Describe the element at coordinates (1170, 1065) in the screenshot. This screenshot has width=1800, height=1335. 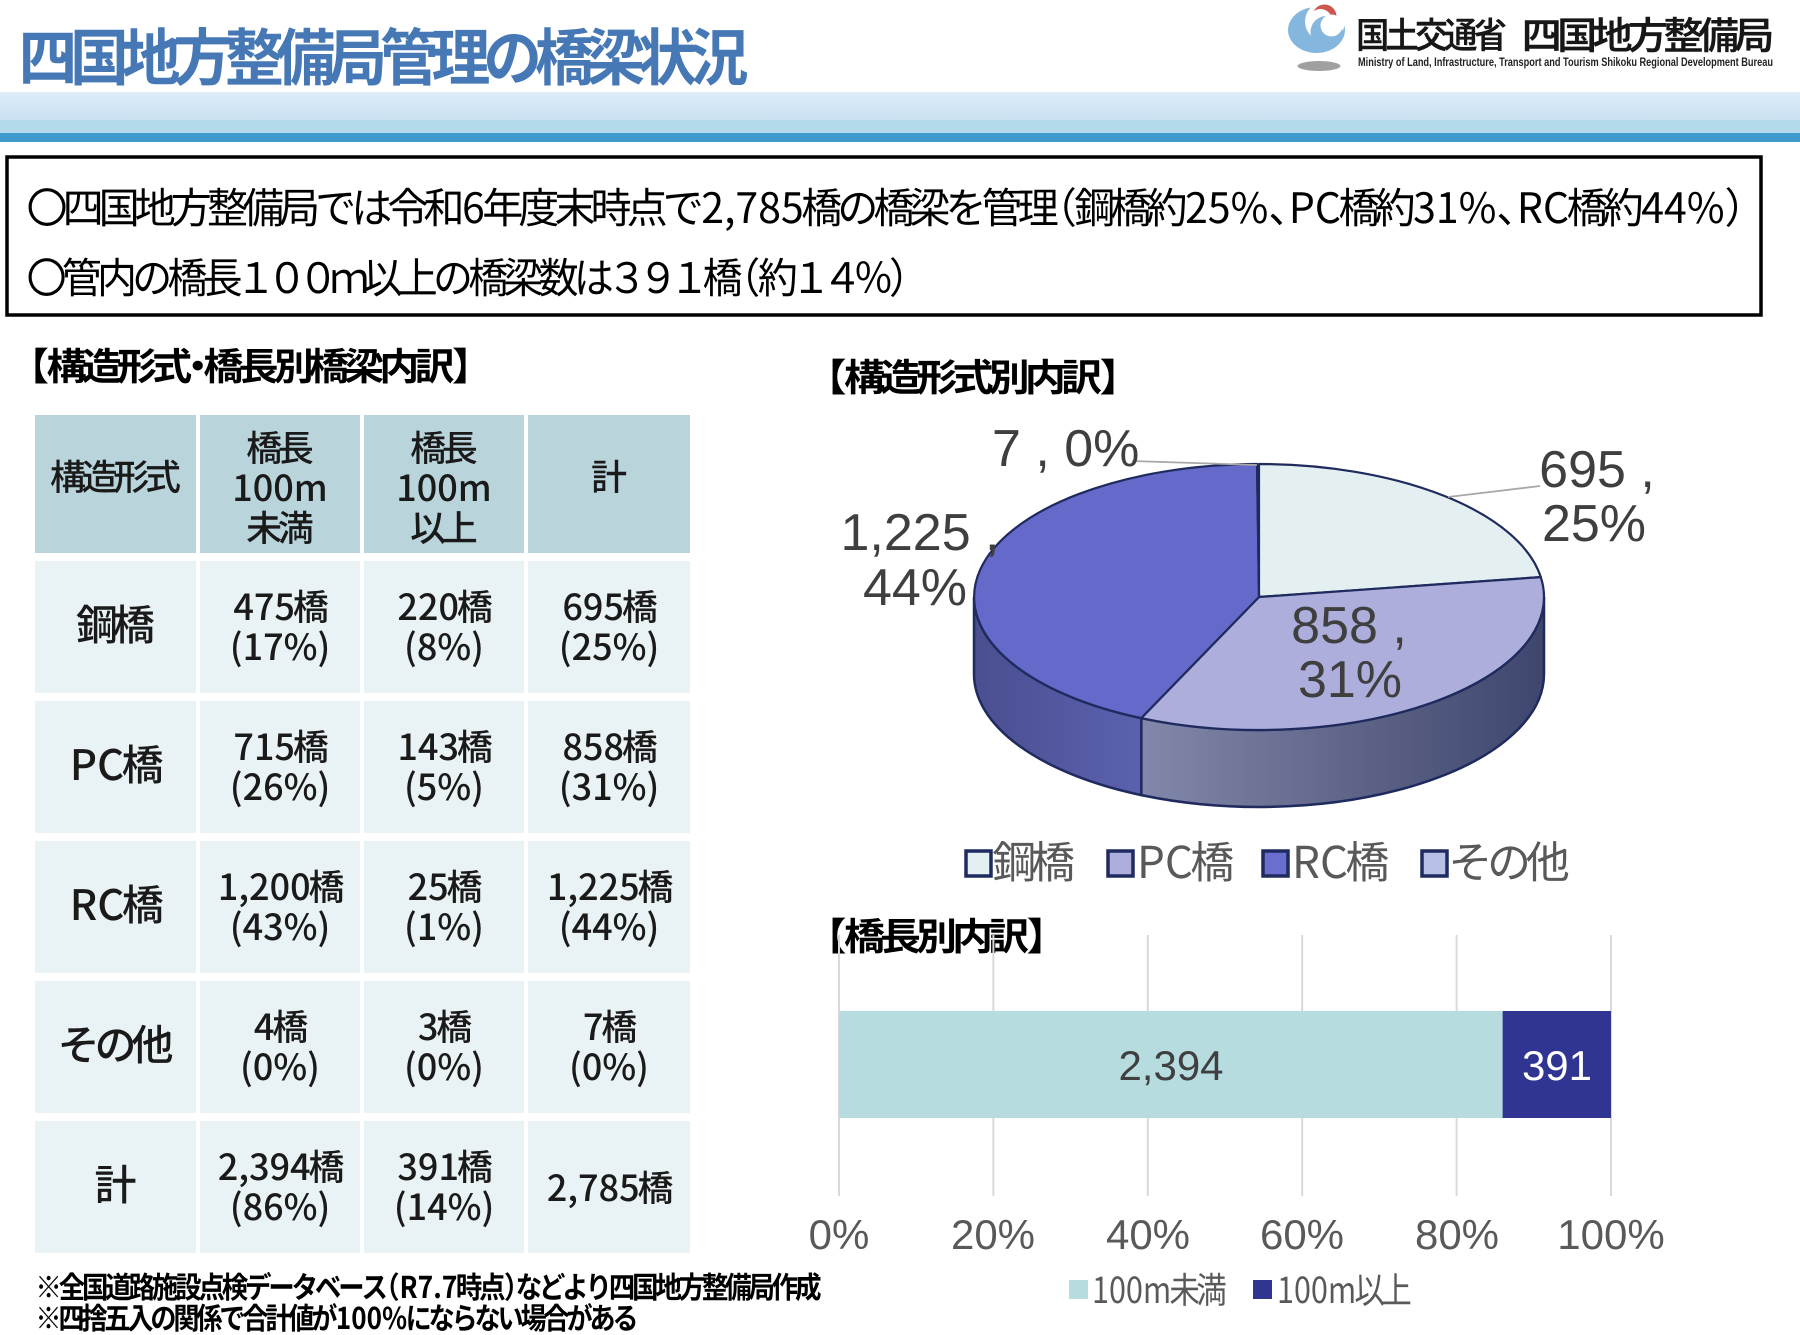
I see `svg-text: 2,394` at that location.